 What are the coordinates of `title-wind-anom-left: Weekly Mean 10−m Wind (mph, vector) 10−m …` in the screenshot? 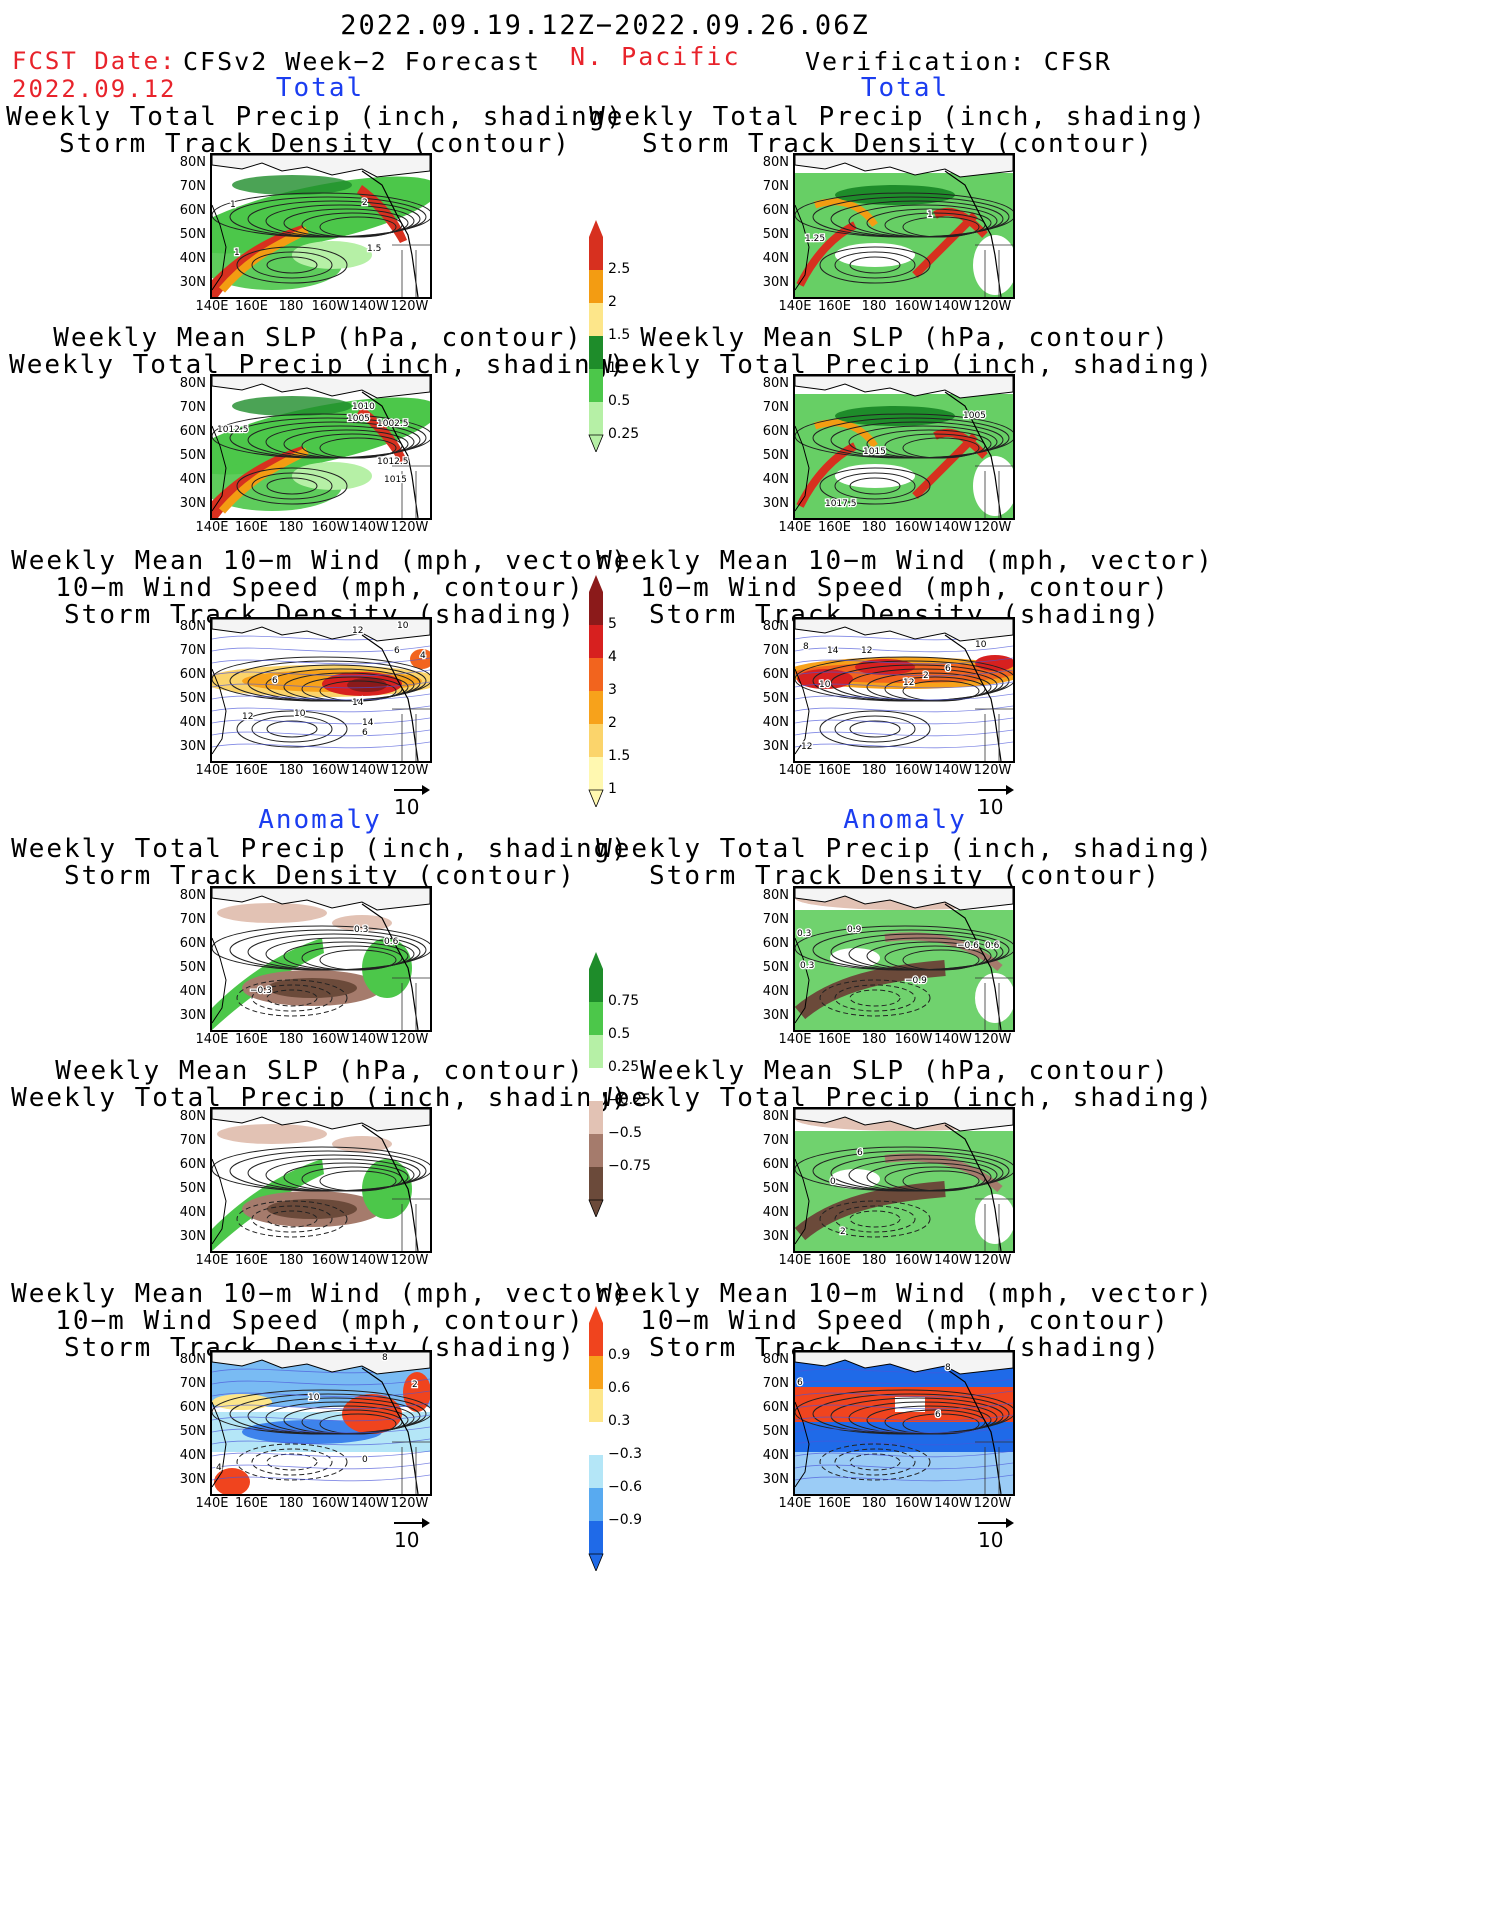 It's located at (320, 1321).